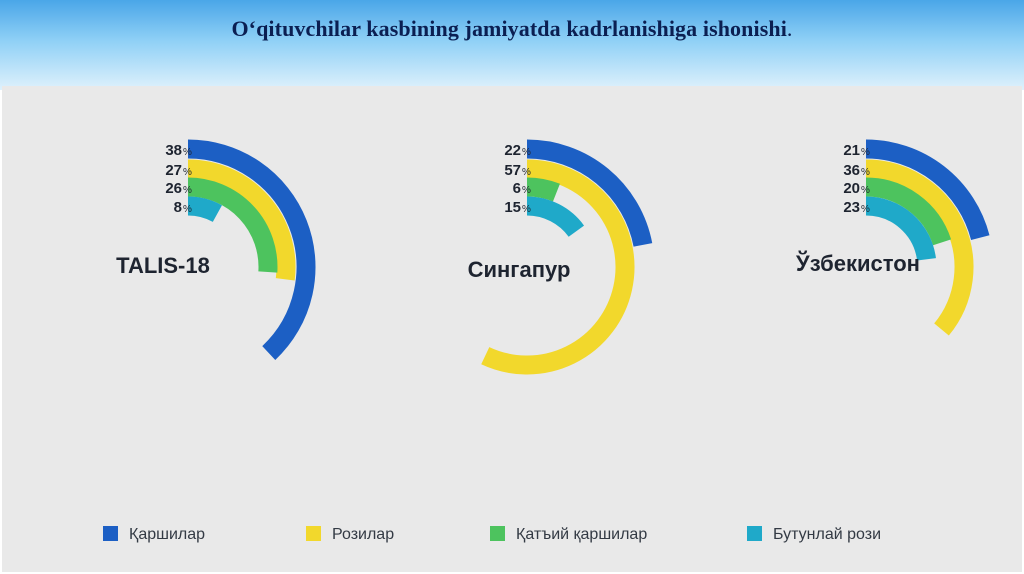 This screenshot has height=574, width=1024. I want to click on legend-item-3: Қатъий қаршилар, so click(568, 534).